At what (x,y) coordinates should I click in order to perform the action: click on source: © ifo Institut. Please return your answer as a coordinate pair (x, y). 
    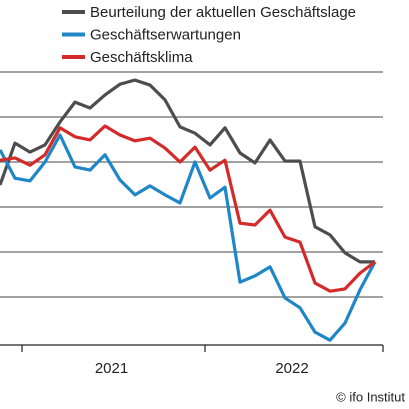
    Looking at the image, I should click on (370, 396).